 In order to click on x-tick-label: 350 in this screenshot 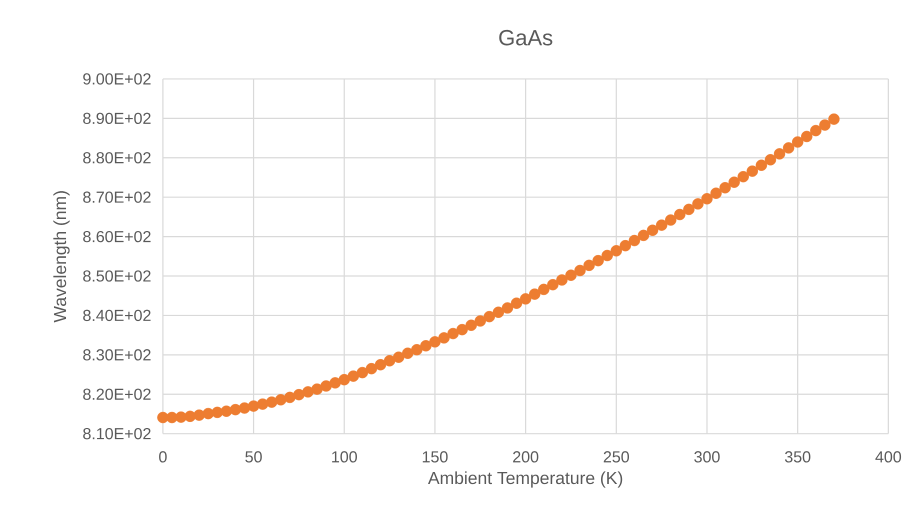, I will do `click(797, 457)`.